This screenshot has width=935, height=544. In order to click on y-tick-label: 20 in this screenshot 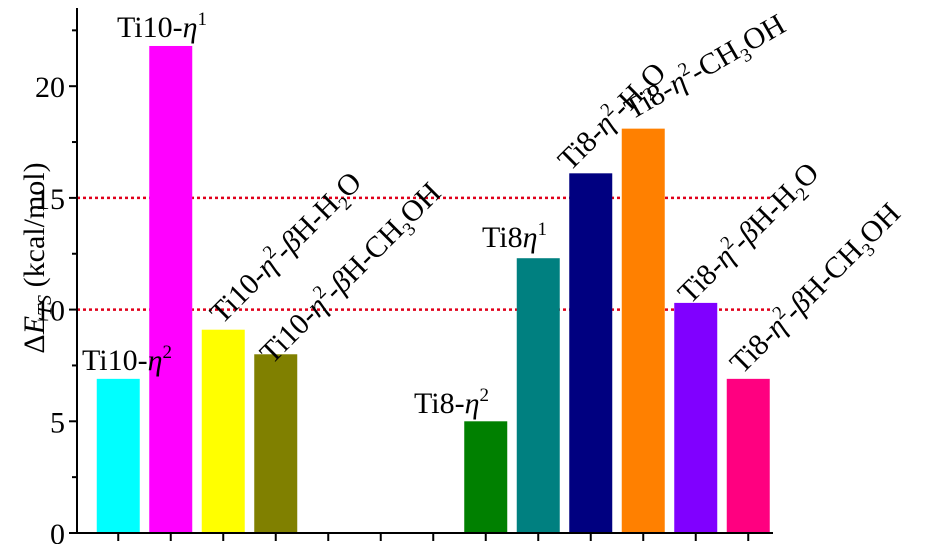, I will do `click(50, 87)`.